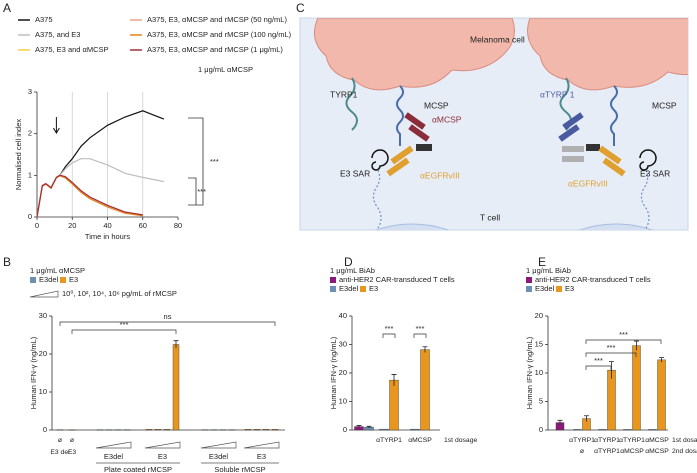  I want to click on x-tick-label-row2: αTYRP1, so click(607, 451).